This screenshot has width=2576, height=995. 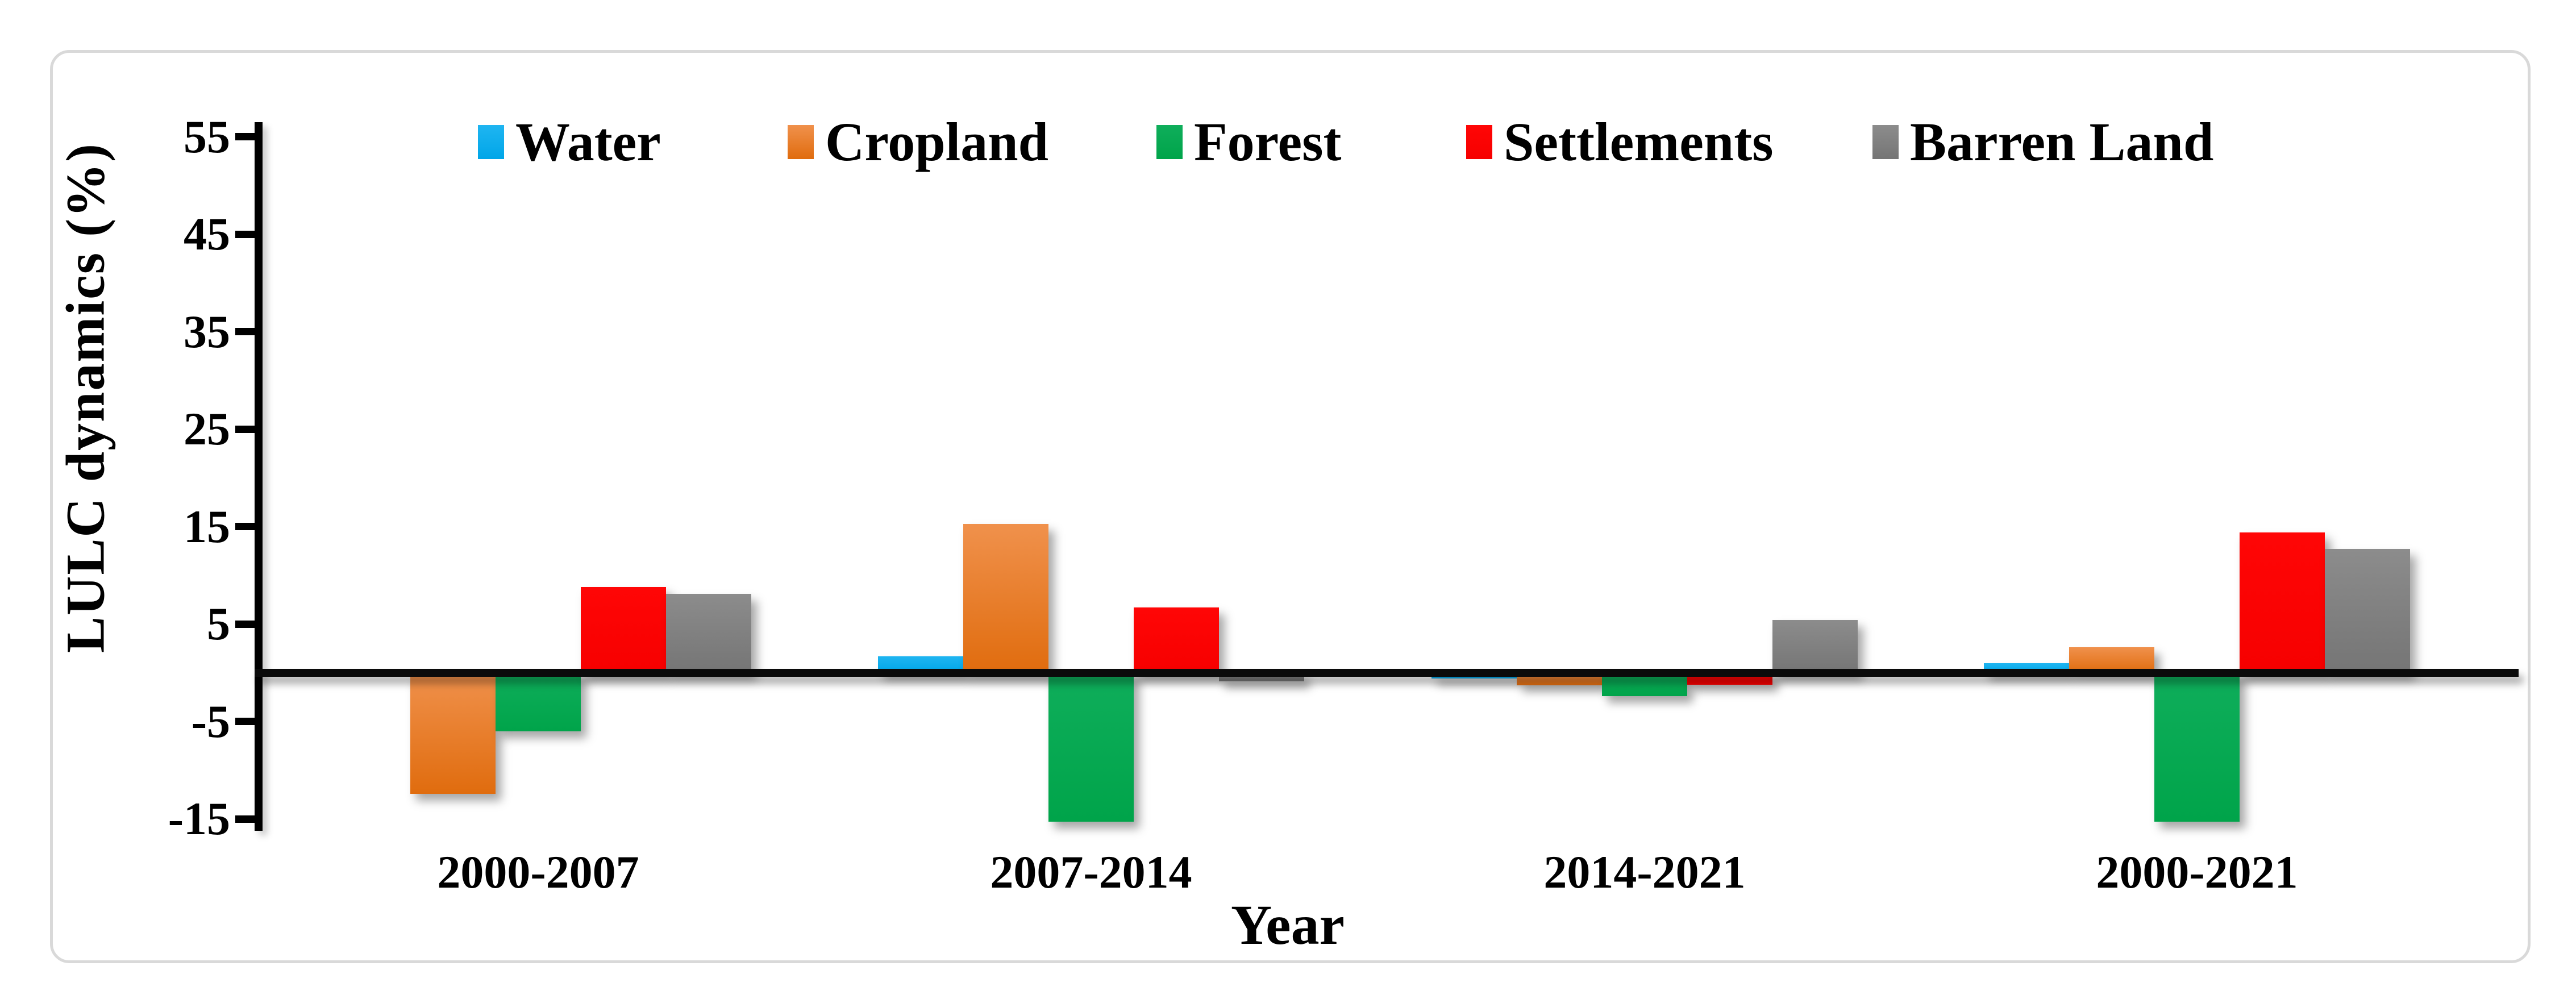 I want to click on legend-item-water: Water, so click(x=569, y=142).